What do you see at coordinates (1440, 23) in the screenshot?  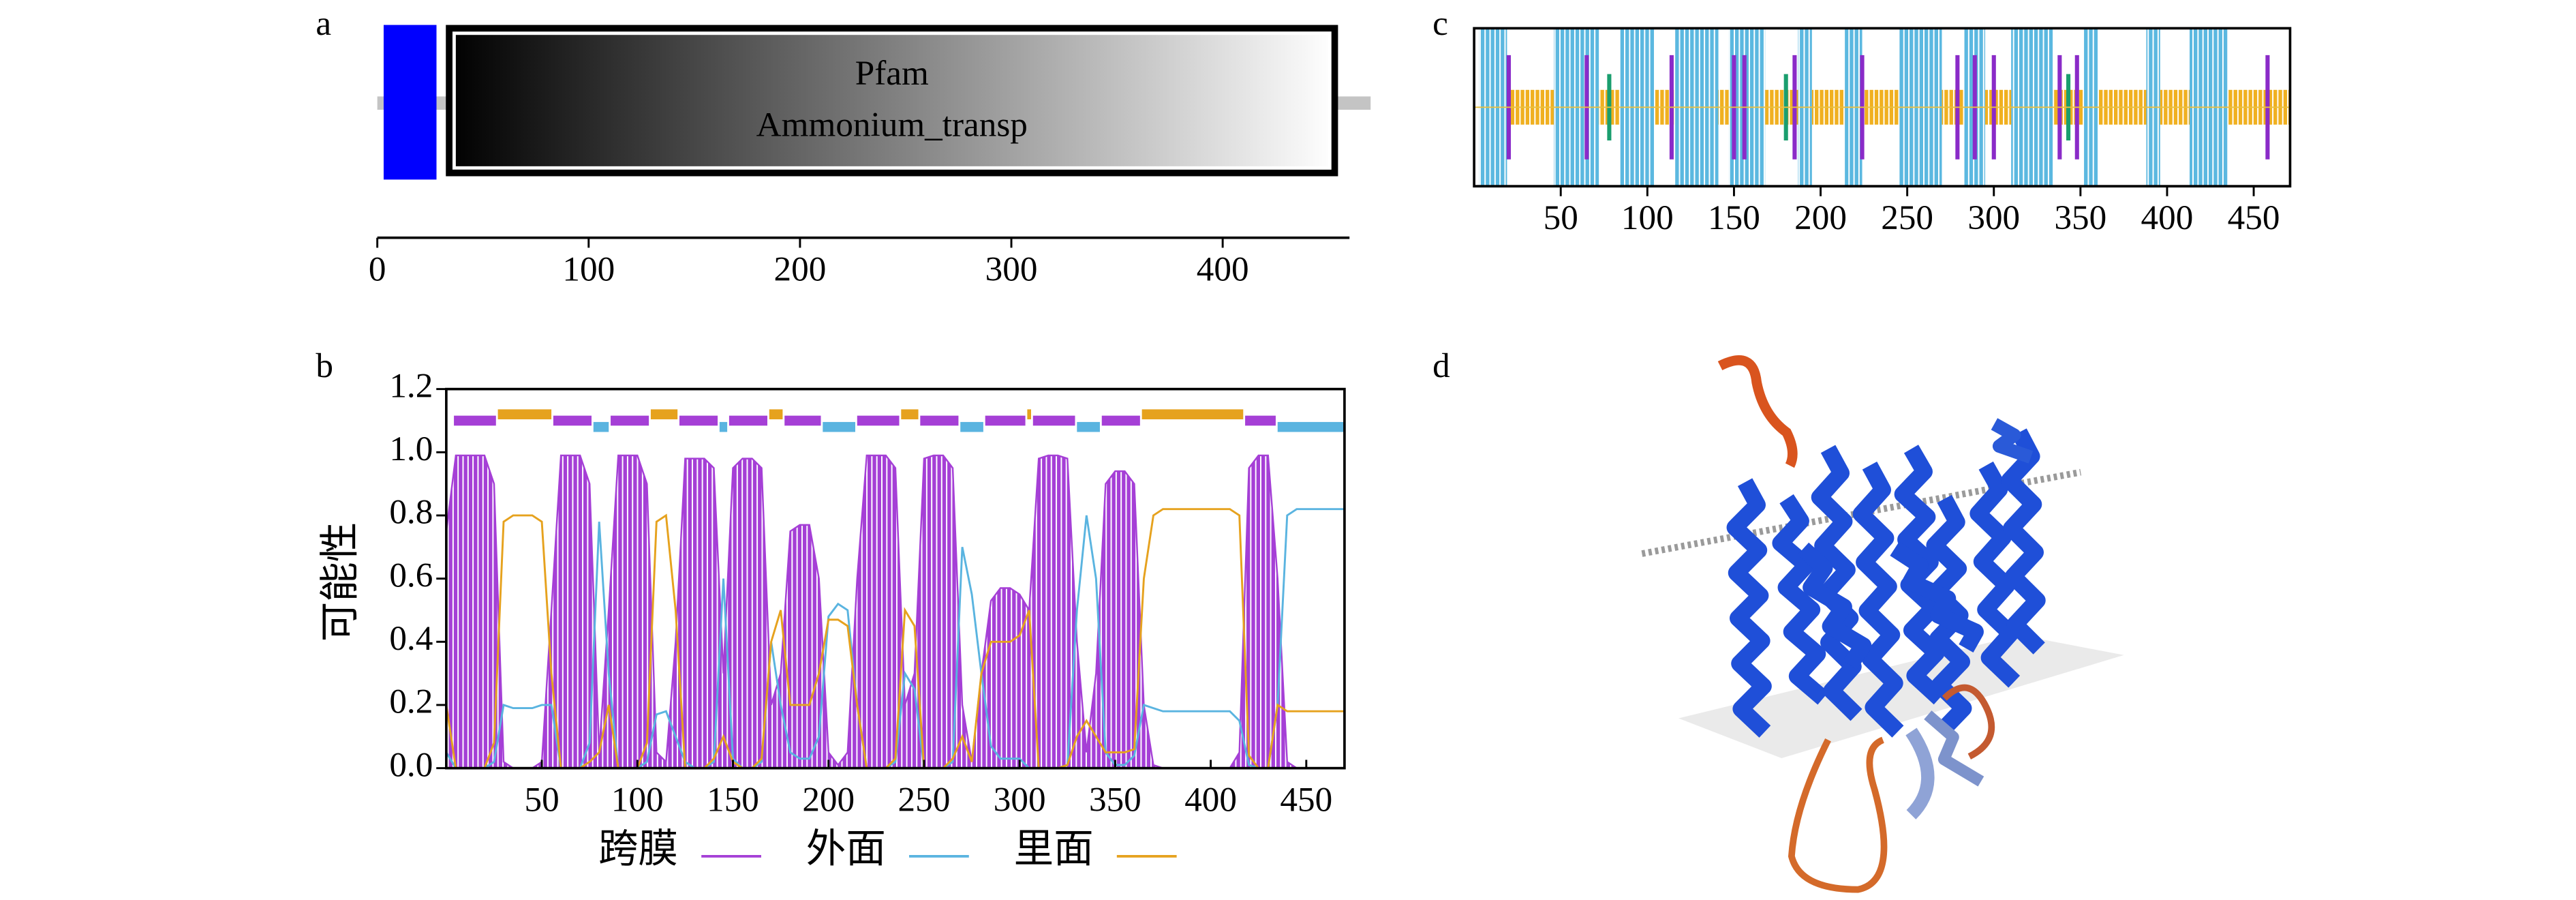 I see `panel-label: c` at bounding box center [1440, 23].